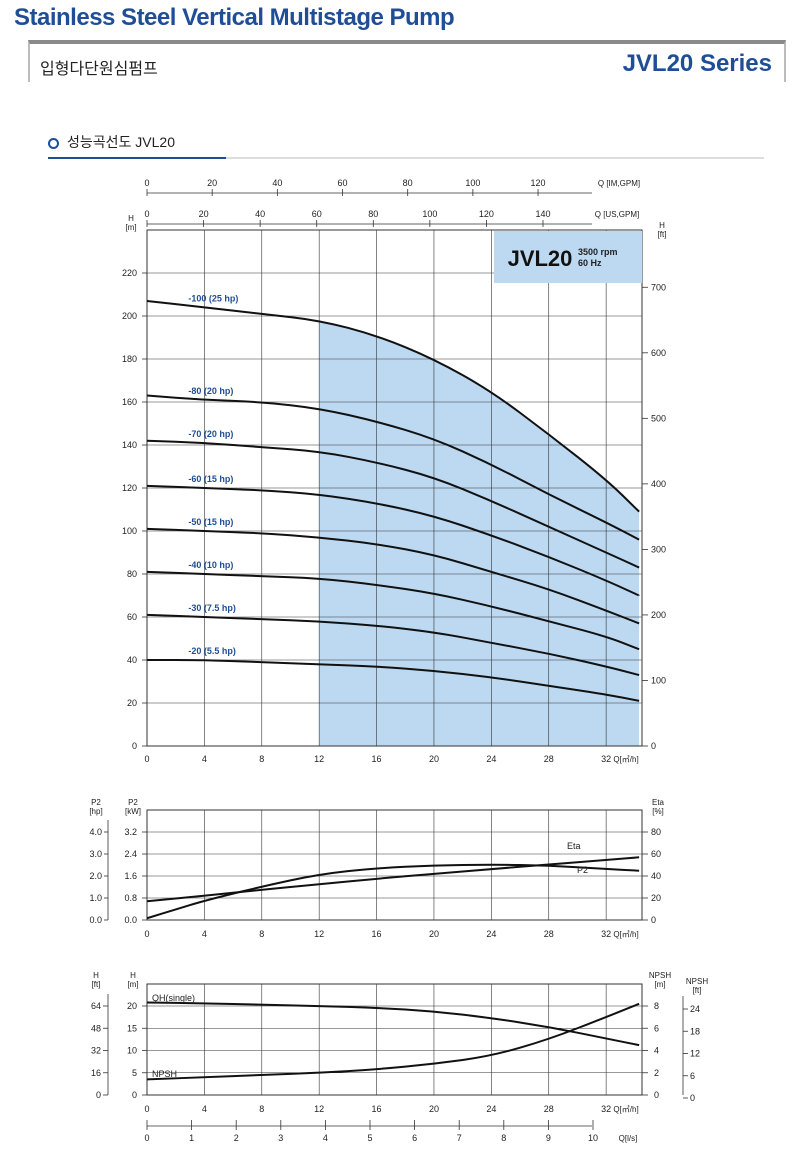  I want to click on us-gpm-axis-label: Q [US,GPM], so click(617, 214).